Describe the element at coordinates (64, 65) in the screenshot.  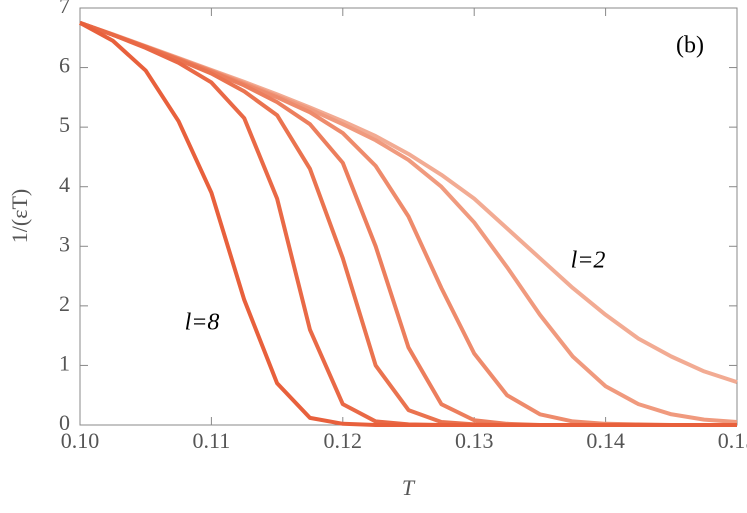
I see `y-tick-label: 6` at that location.